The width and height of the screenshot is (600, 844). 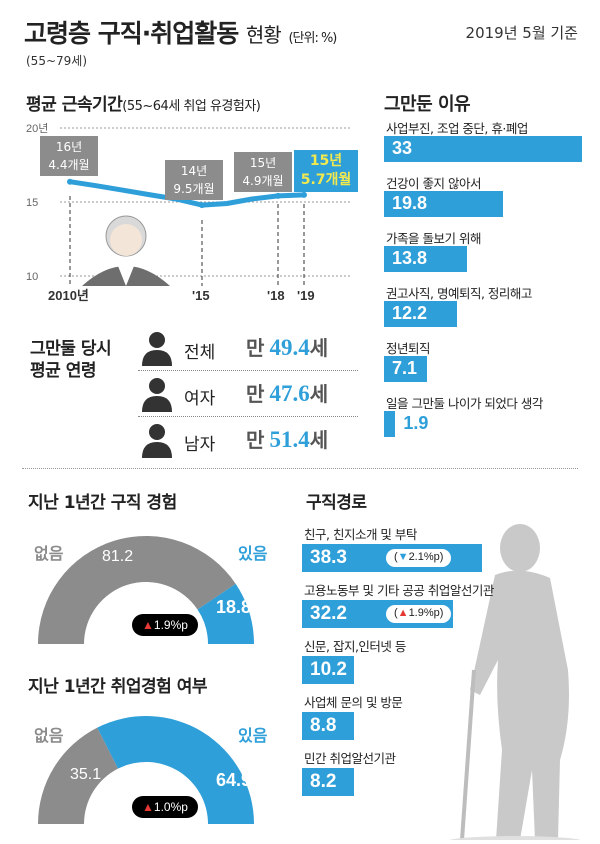 What do you see at coordinates (49, 735) in the screenshot?
I see `employment-no-label: 없음` at bounding box center [49, 735].